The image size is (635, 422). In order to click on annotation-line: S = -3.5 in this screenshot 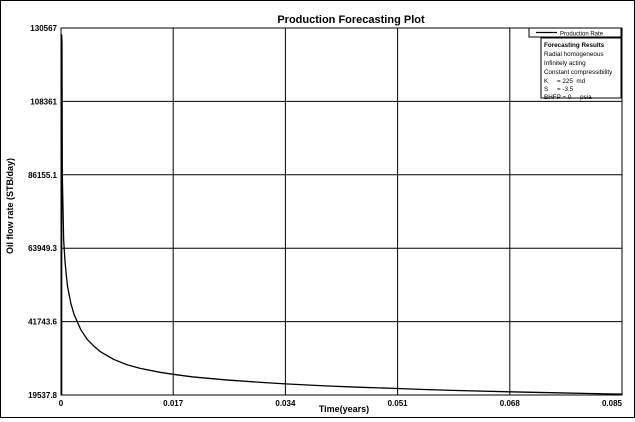, I will do `click(559, 89)`.